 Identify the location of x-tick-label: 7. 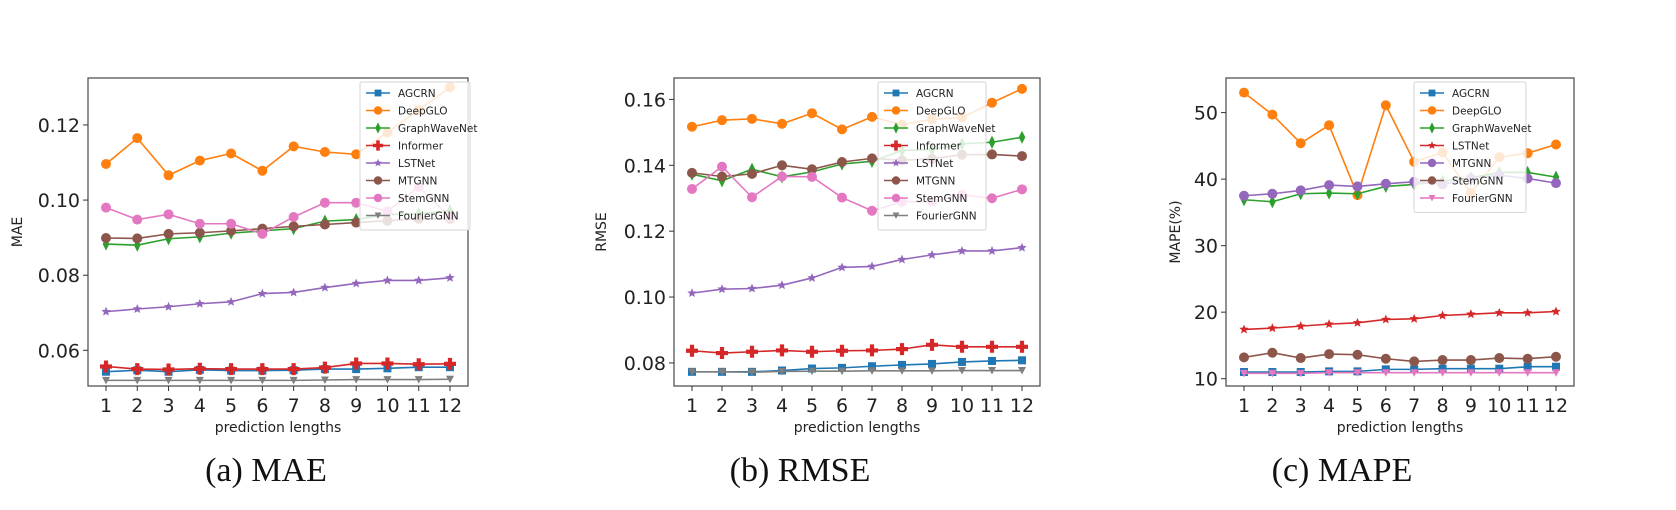
(294, 406).